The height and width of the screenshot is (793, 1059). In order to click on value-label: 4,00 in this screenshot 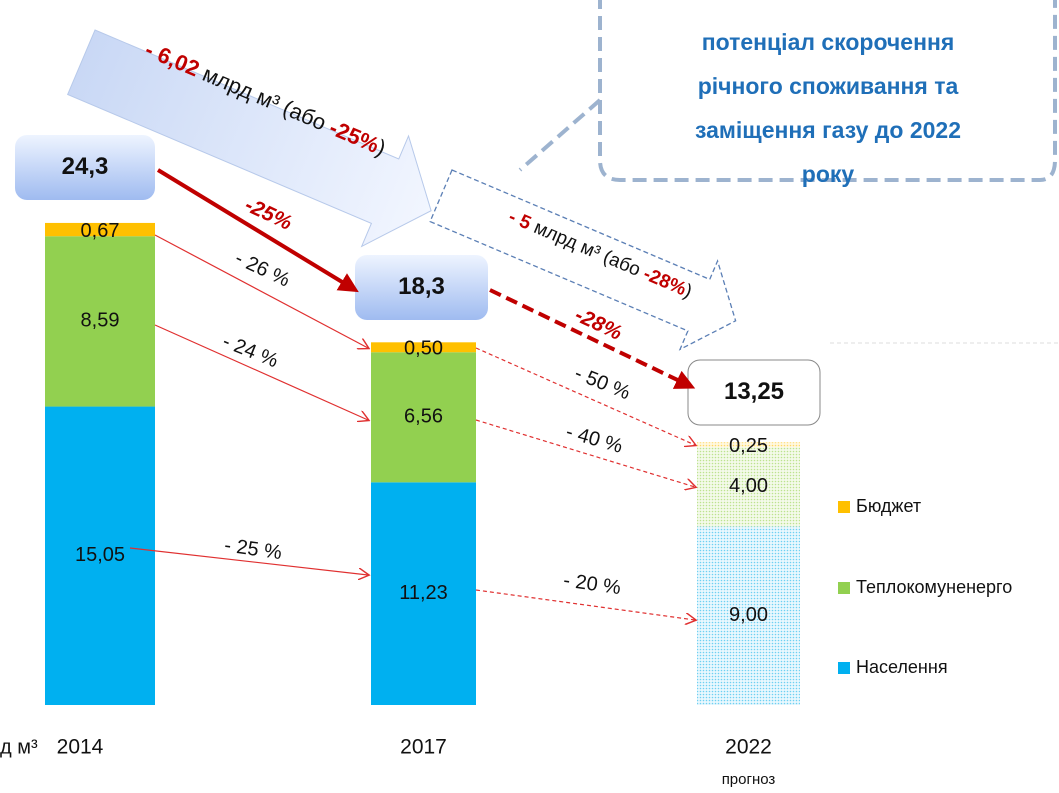, I will do `click(748, 486)`.